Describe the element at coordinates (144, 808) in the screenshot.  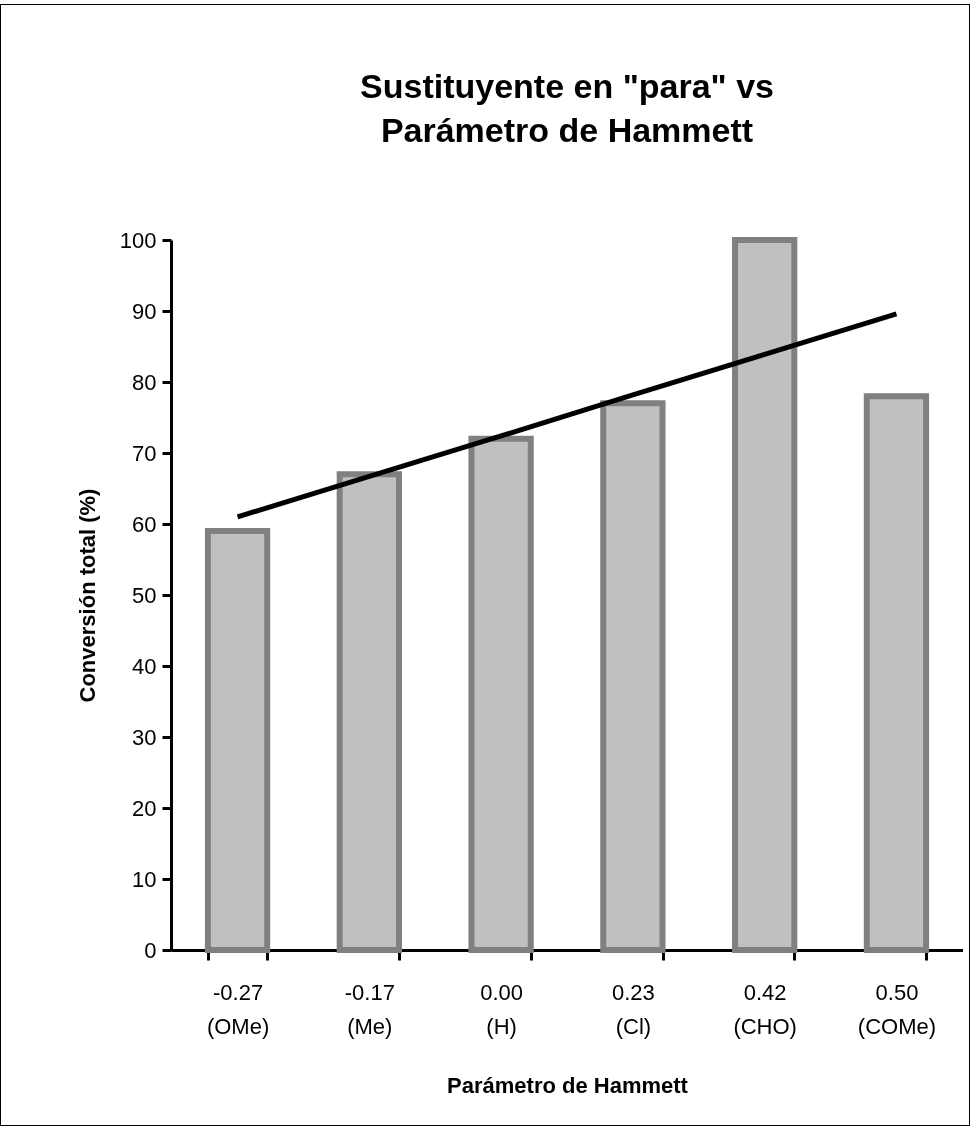
I see `y-tick-label: 20` at that location.